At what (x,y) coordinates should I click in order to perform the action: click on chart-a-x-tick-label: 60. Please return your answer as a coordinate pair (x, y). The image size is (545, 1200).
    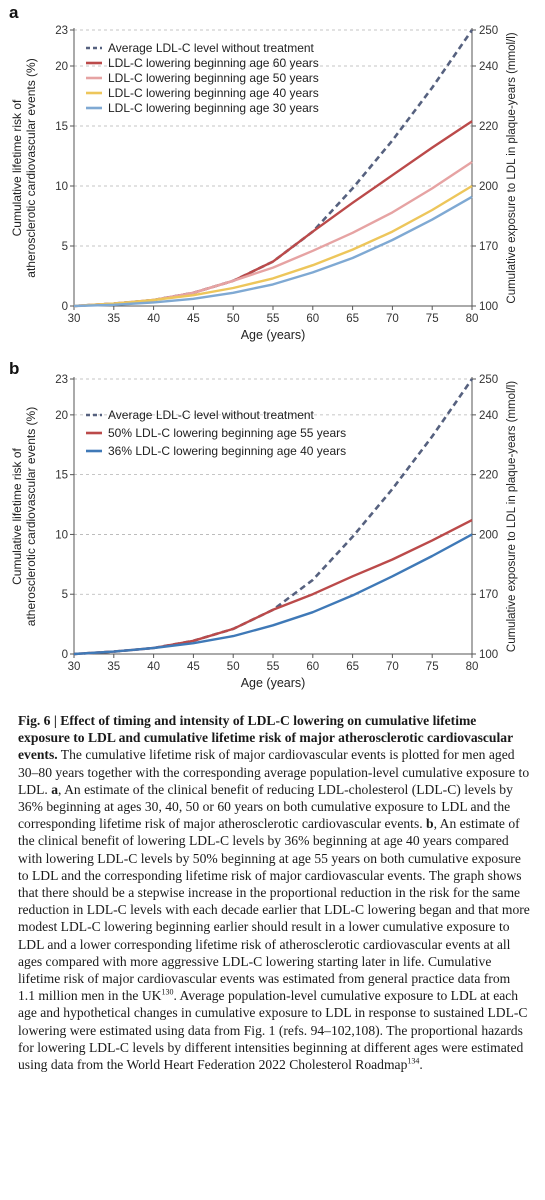
    Looking at the image, I should click on (312, 319).